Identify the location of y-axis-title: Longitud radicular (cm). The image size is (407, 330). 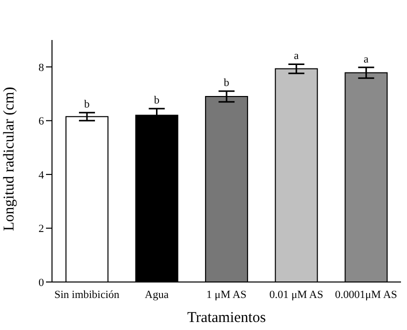
(9, 158).